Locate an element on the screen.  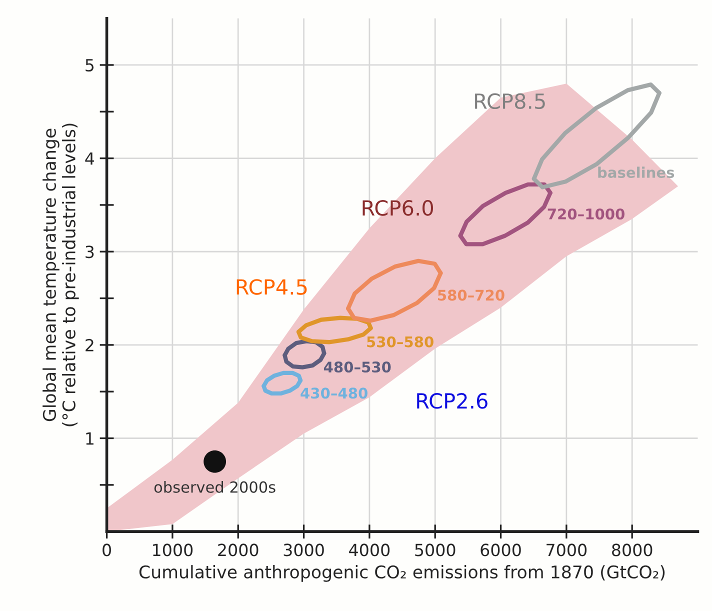
y-tick-label: 1 is located at coordinates (90, 438).